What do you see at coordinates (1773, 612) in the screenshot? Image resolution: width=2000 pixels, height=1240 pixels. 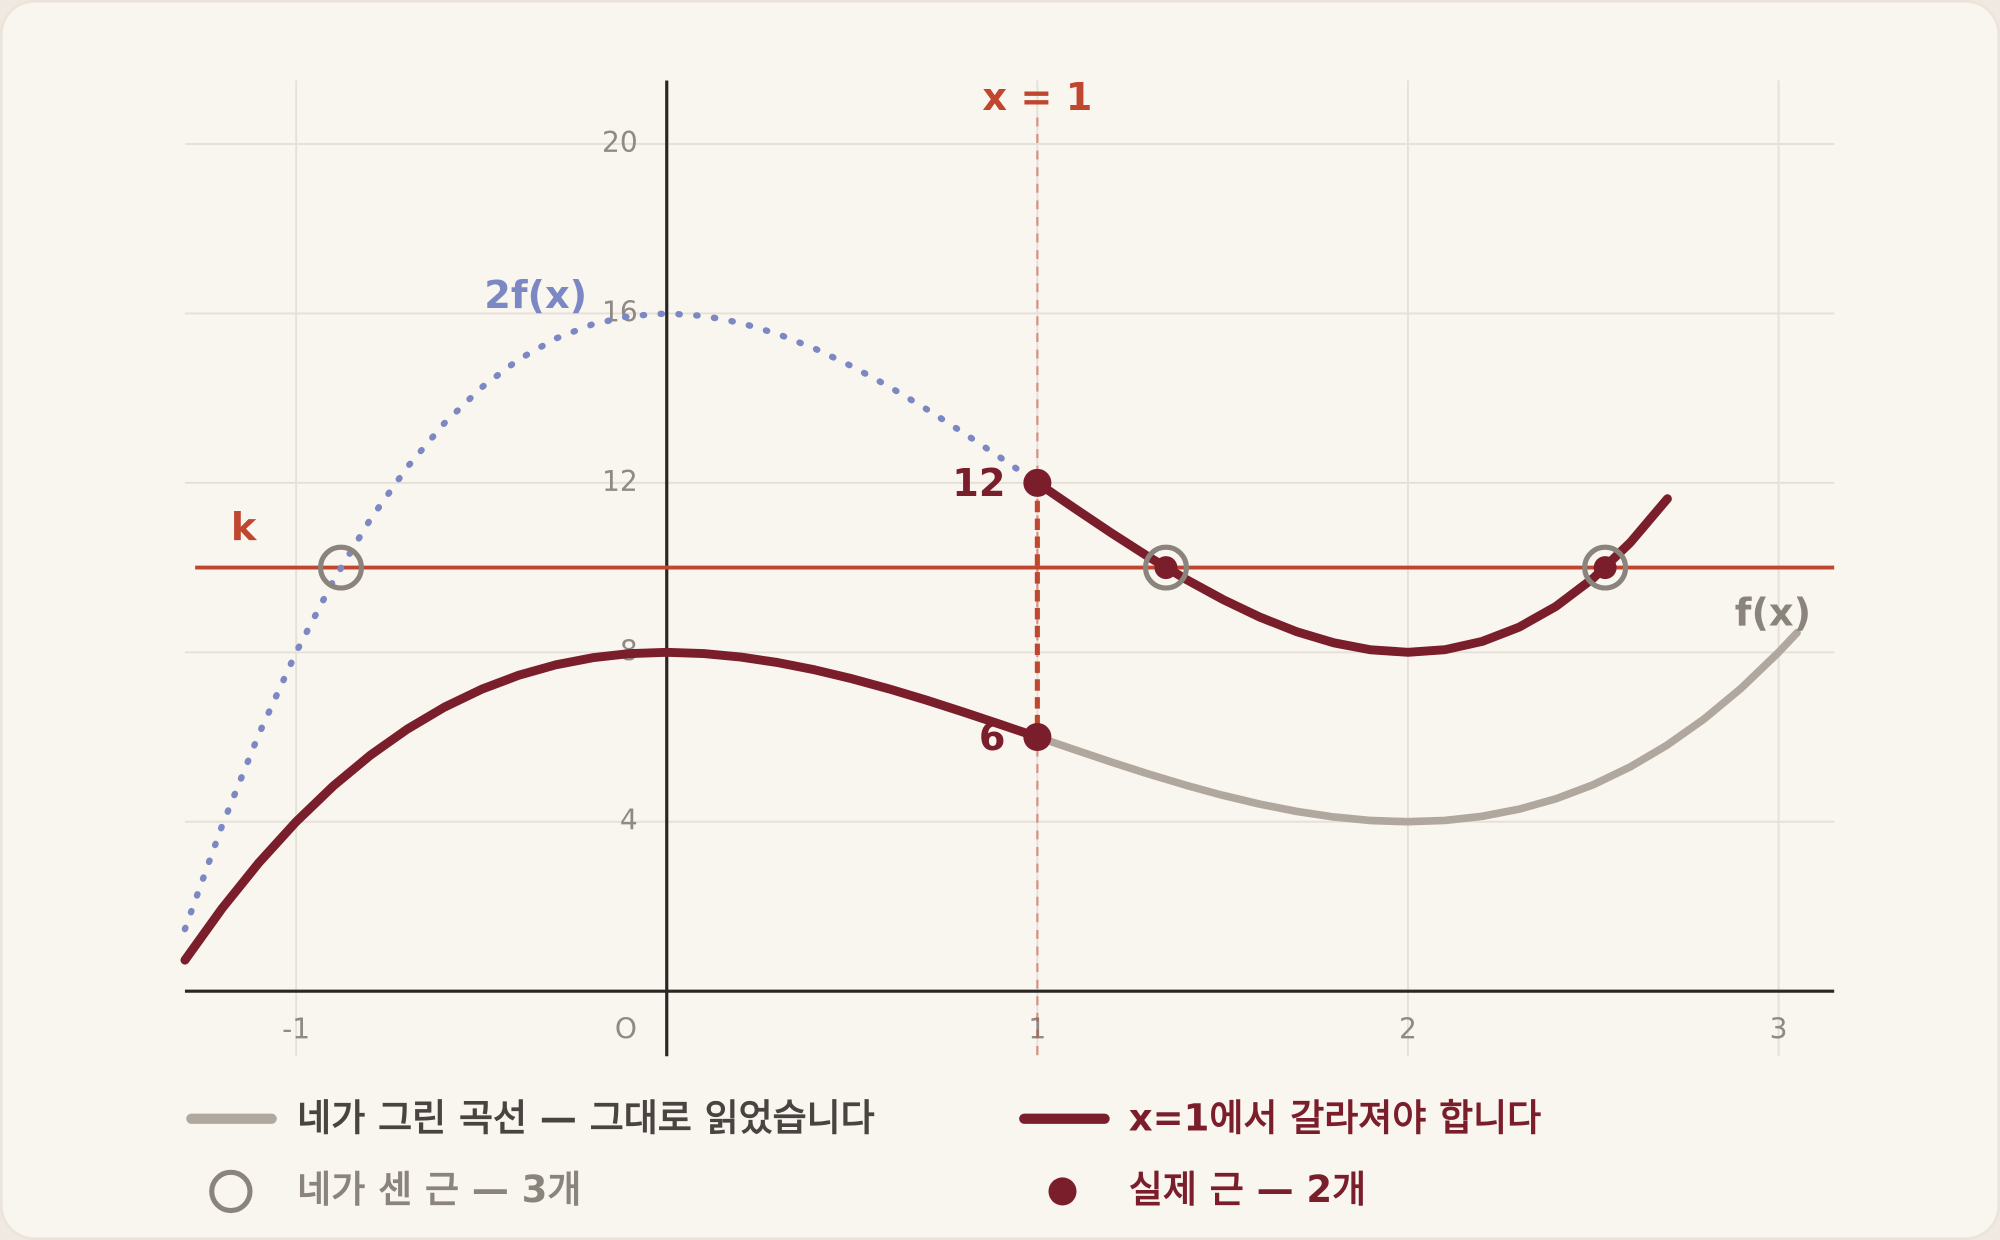 I see `curve-label: f(x)` at bounding box center [1773, 612].